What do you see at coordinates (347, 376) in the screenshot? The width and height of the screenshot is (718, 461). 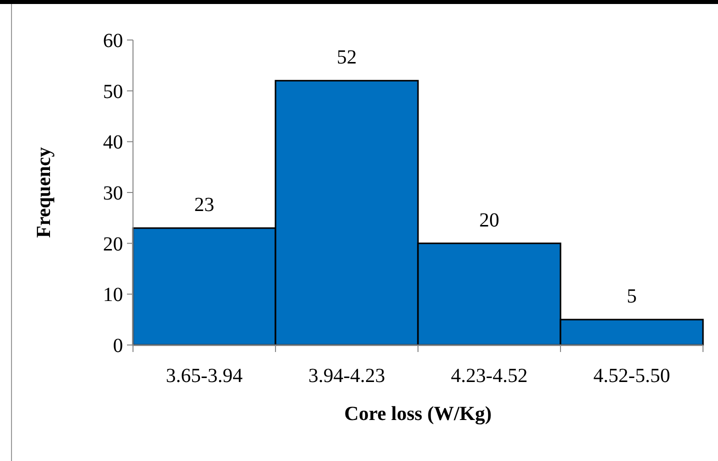 I see `x-tick-label: 3.94-4.23` at bounding box center [347, 376].